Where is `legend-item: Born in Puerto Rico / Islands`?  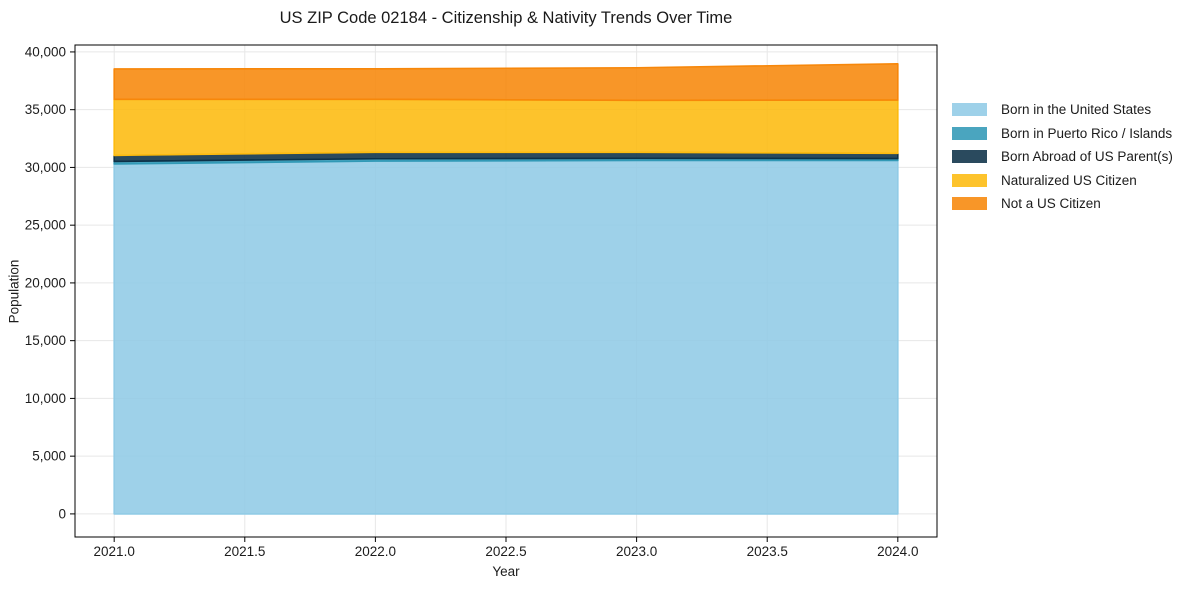 legend-item: Born in Puerto Rico / Islands is located at coordinates (1062, 133).